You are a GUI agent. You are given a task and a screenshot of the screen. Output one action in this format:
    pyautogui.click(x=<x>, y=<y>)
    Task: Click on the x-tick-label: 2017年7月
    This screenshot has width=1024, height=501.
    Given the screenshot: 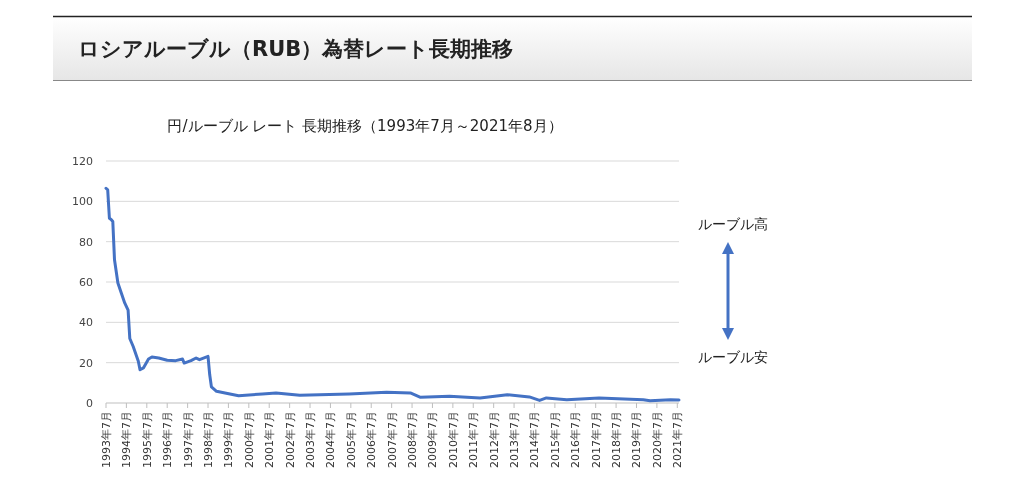 What is the action you would take?
    pyautogui.click(x=596, y=439)
    